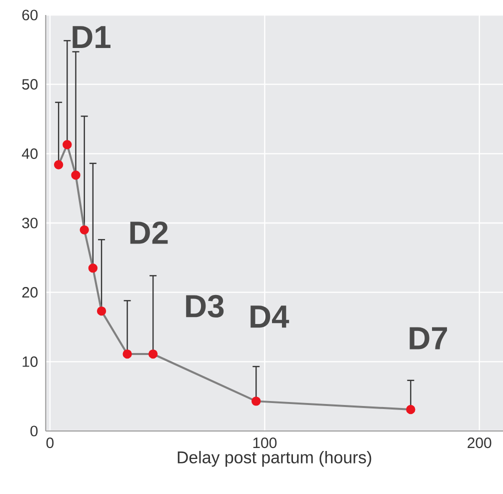  Describe the element at coordinates (34, 431) in the screenshot. I see `y-tick-label: 0` at that location.